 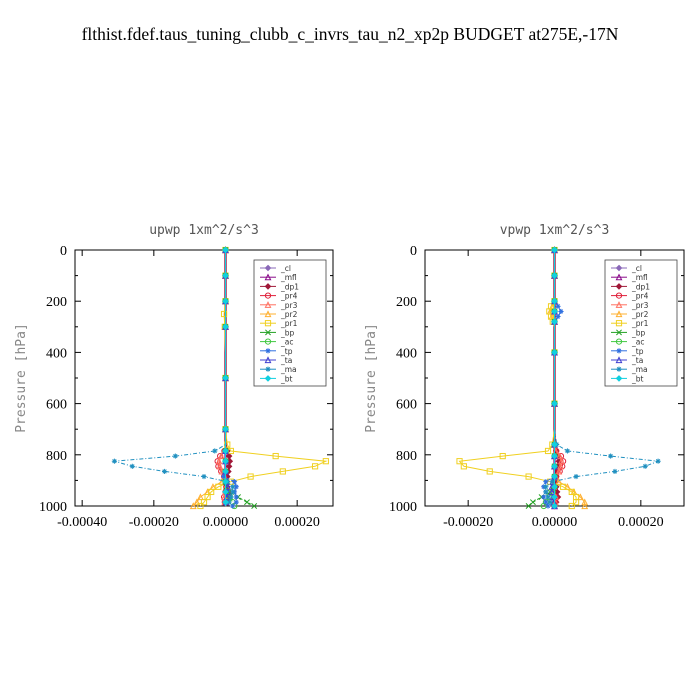 I want to click on vpwp-ytick-label: 200, so click(x=406, y=302).